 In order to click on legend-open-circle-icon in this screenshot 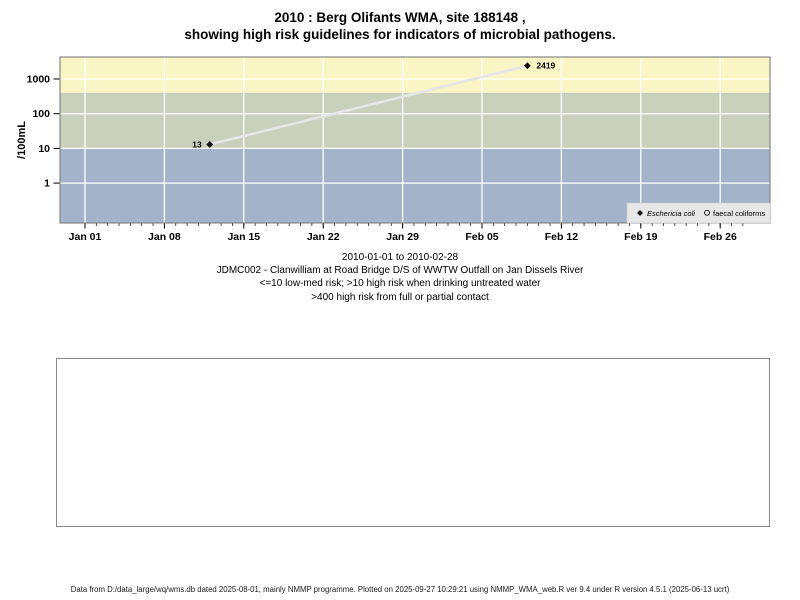, I will do `click(707, 212)`.